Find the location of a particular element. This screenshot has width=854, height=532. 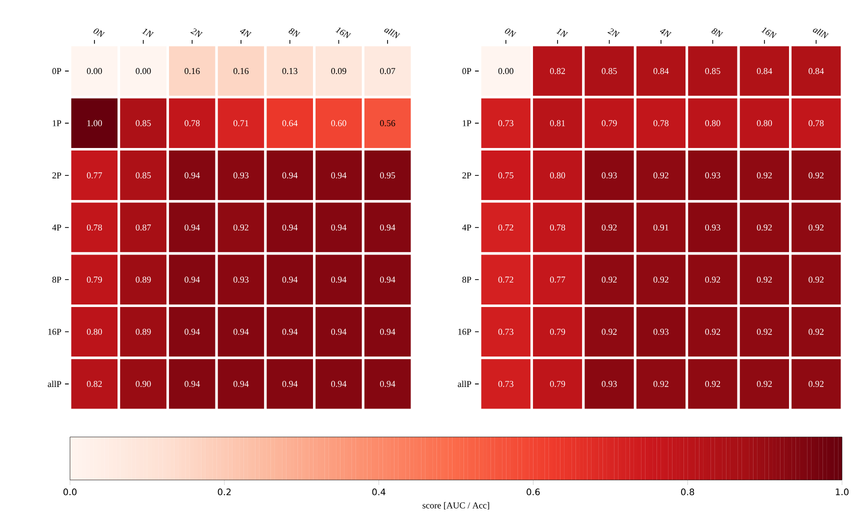

data-label: 0.16 is located at coordinates (241, 71).